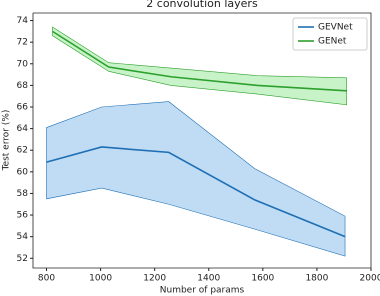  Describe the element at coordinates (46, 279) in the screenshot. I see `x-tick-label: 800` at that location.